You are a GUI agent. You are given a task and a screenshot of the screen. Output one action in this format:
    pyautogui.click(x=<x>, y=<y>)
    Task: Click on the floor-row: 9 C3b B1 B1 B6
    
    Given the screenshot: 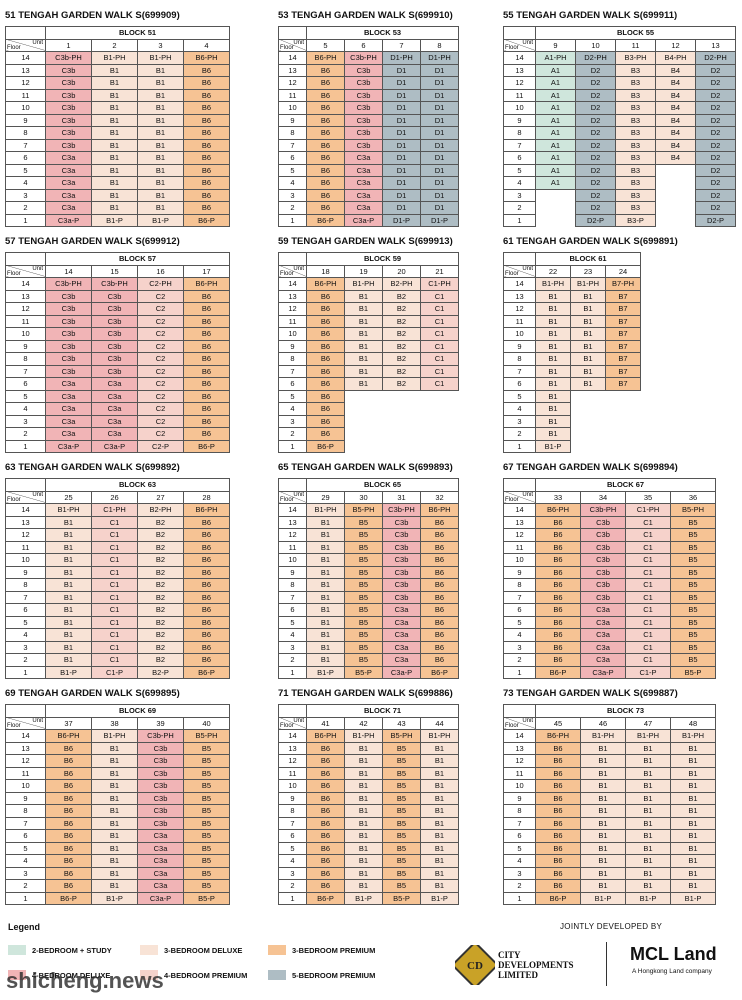 What is the action you would take?
    pyautogui.click(x=118, y=120)
    